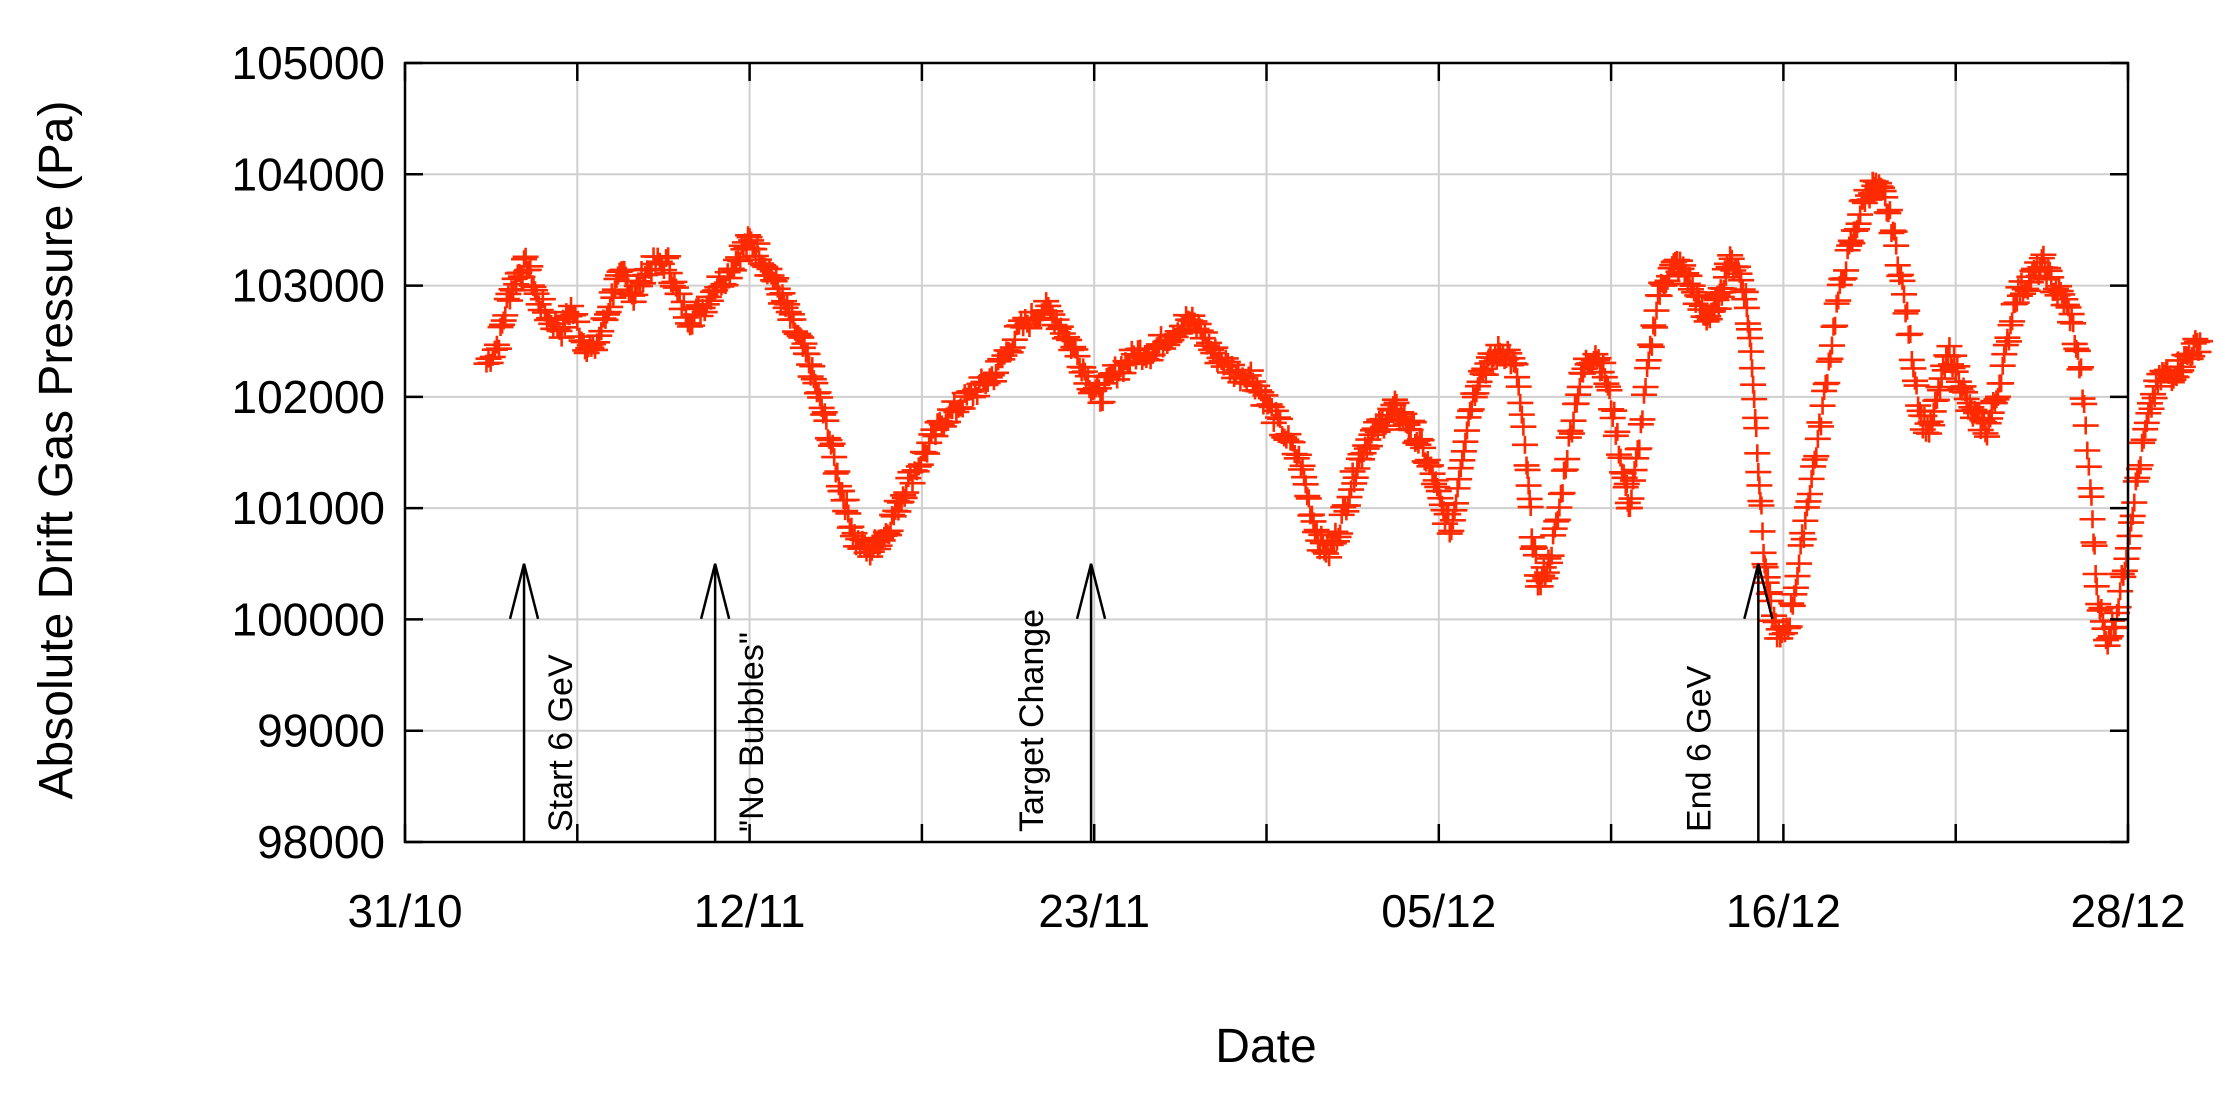 This screenshot has height=1111, width=2222. I want to click on y-tick-label: 104000, so click(309, 174).